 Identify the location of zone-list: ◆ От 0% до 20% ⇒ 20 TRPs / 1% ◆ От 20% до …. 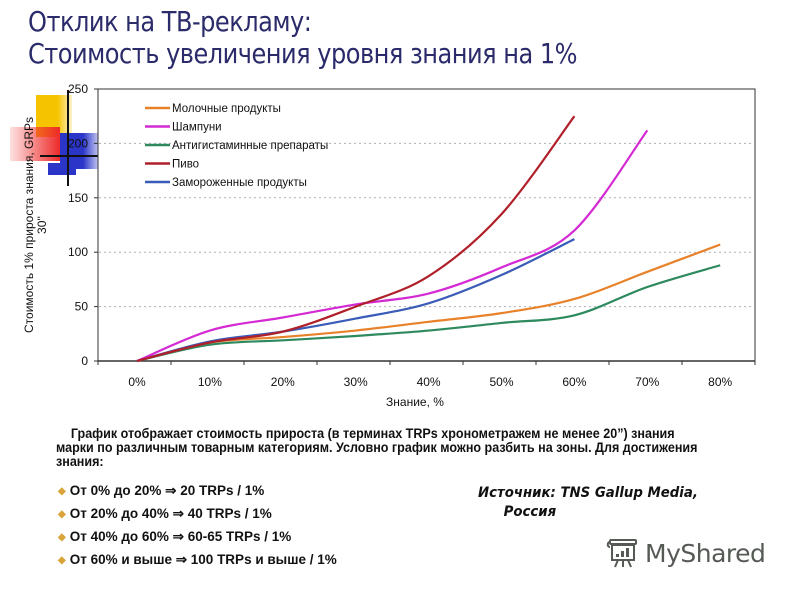
(197, 529).